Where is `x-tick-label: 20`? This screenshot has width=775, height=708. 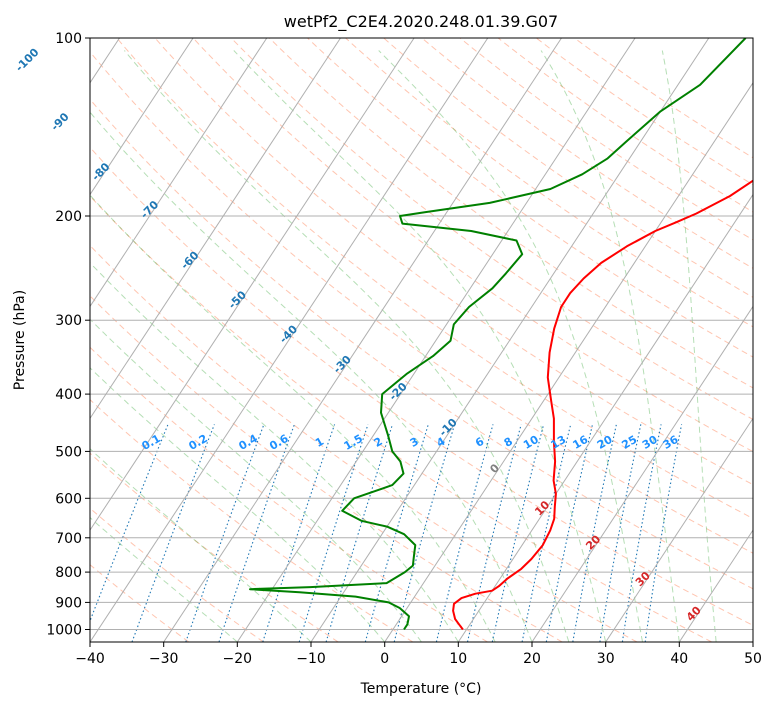
x-tick-label: 20 is located at coordinates (532, 659).